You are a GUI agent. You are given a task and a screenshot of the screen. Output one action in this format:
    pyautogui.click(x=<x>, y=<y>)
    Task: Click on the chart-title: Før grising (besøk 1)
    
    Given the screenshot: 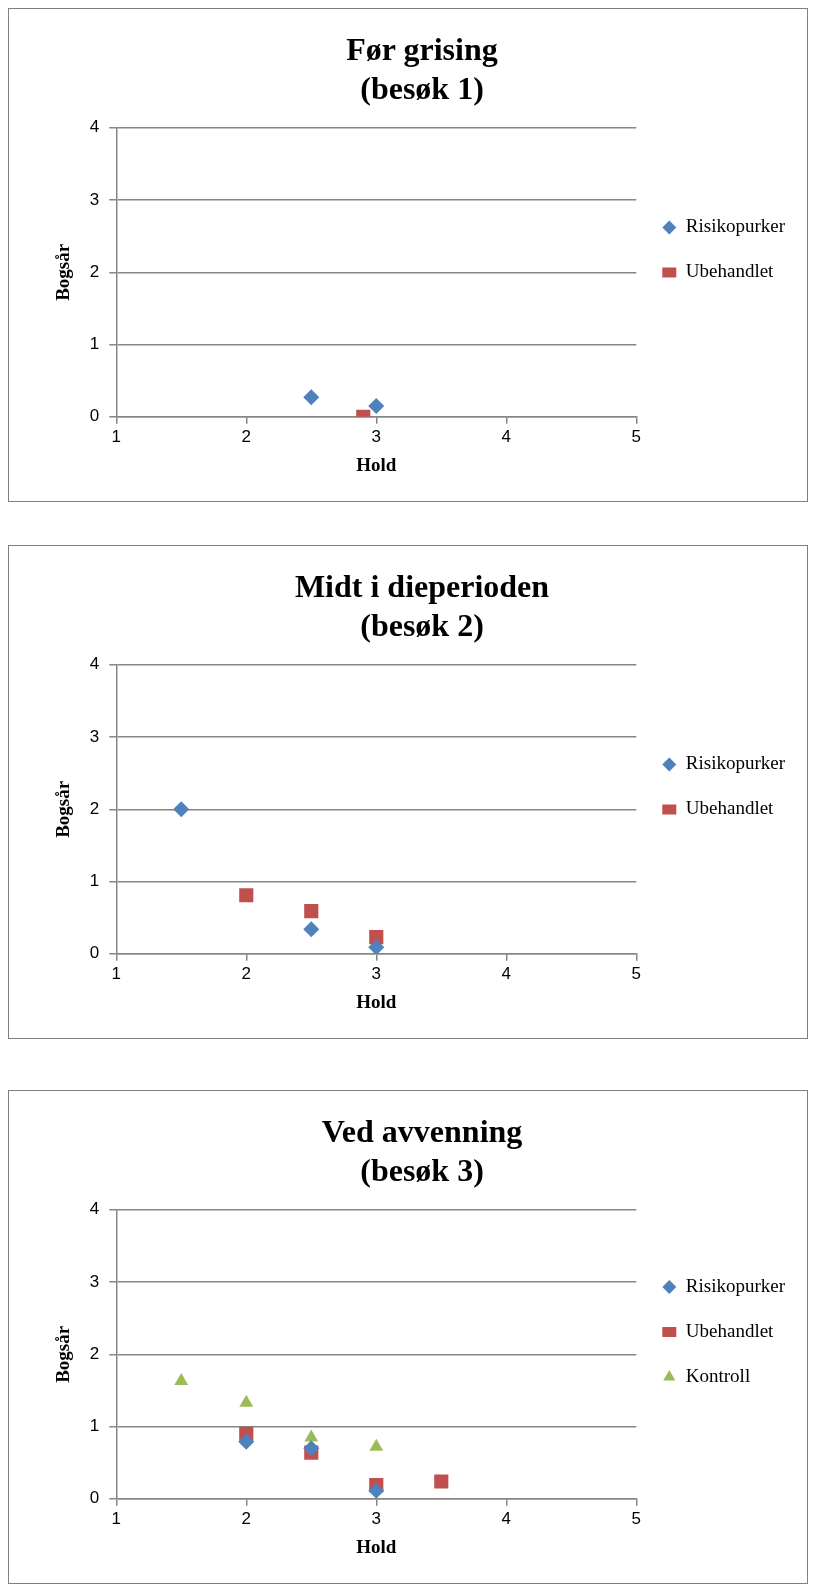 What is the action you would take?
    pyautogui.click(x=422, y=68)
    